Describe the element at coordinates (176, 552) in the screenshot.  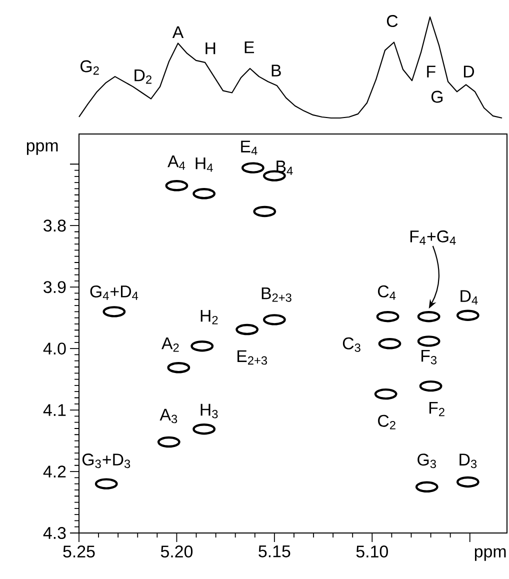
I see `x-tick-label: 5.20` at that location.